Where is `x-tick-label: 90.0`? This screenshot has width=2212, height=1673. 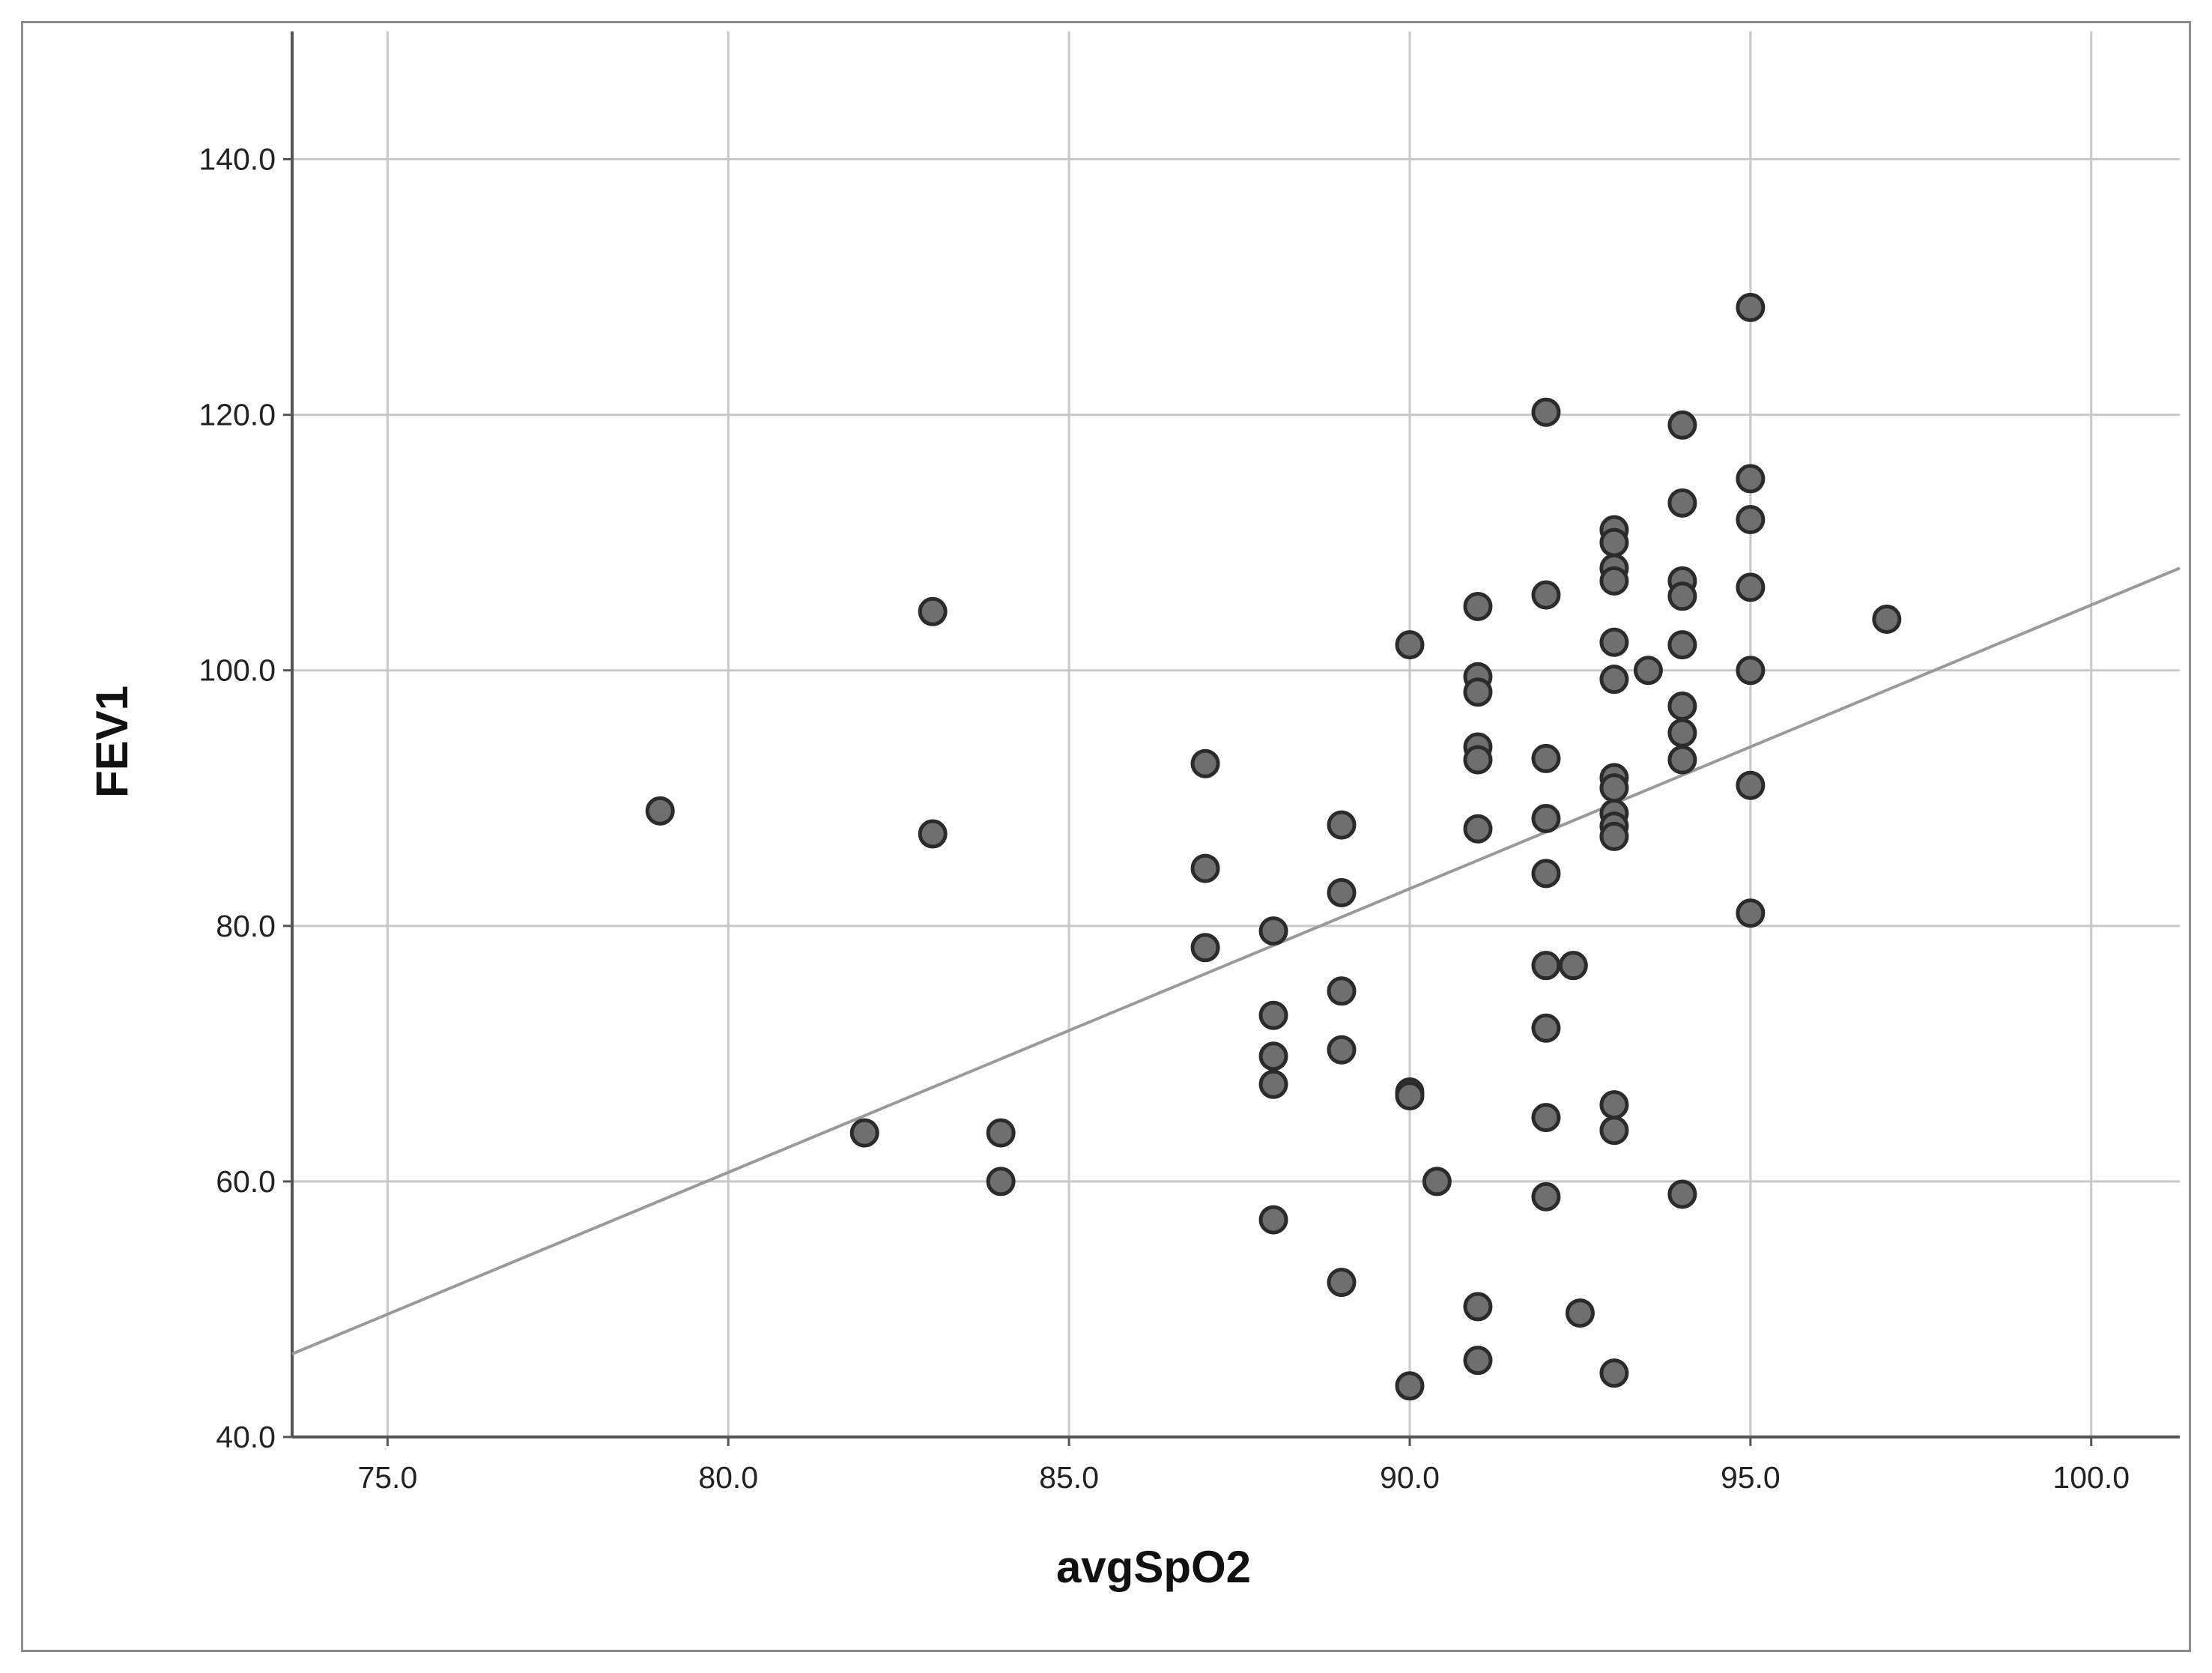
x-tick-label: 90.0 is located at coordinates (1410, 1477).